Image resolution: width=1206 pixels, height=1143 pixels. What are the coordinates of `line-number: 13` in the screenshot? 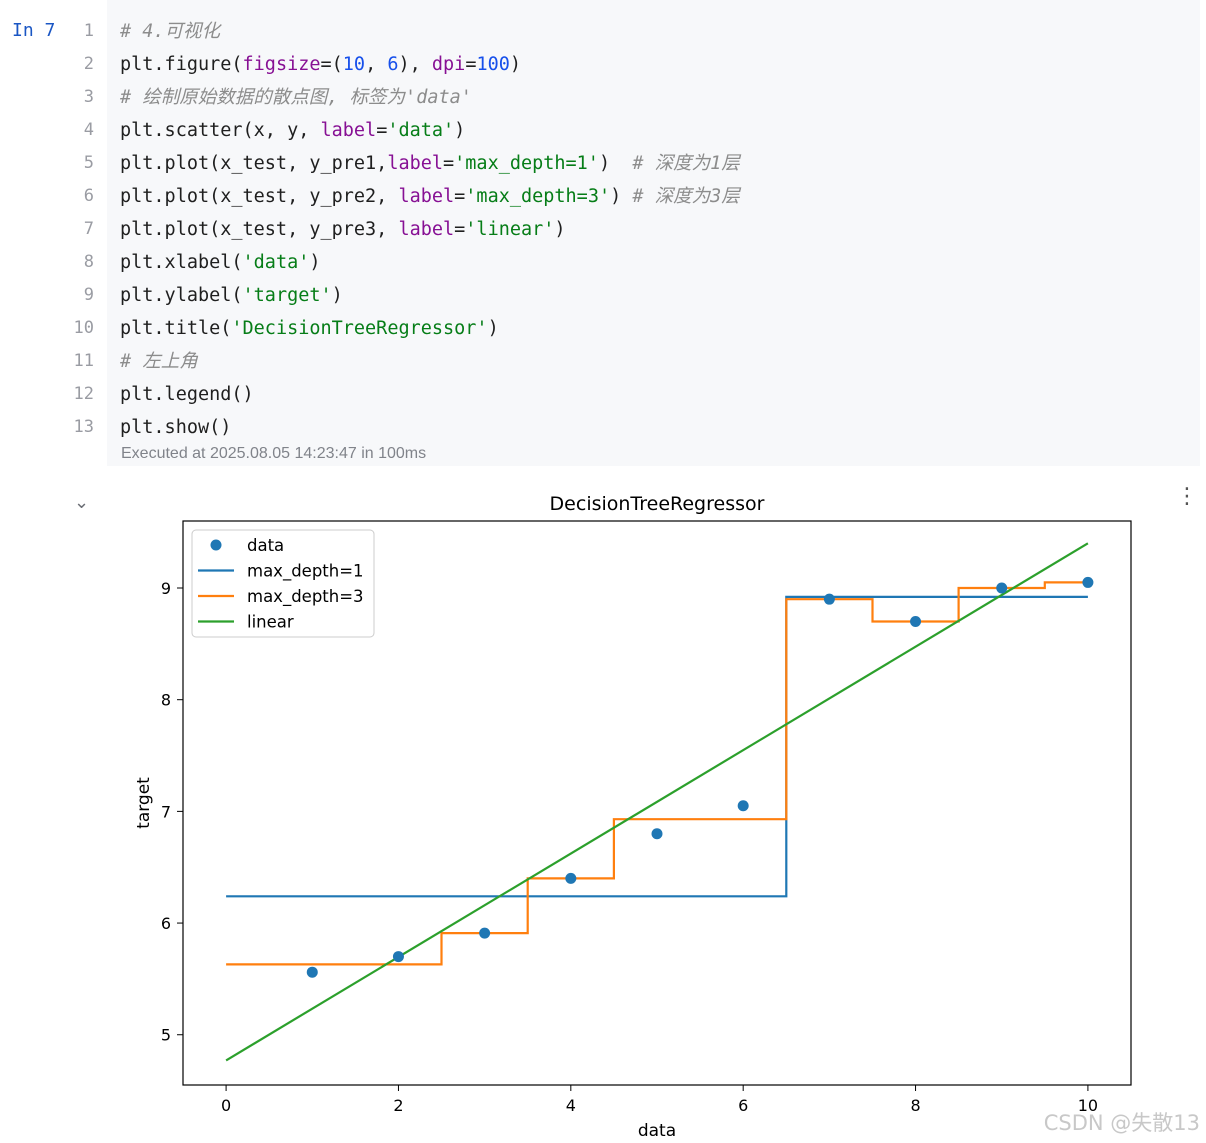 It's located at (83, 427).